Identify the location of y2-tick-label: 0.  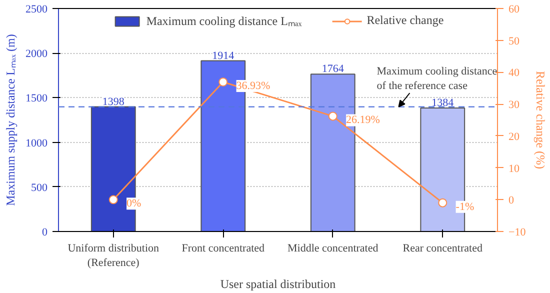
(511, 200).